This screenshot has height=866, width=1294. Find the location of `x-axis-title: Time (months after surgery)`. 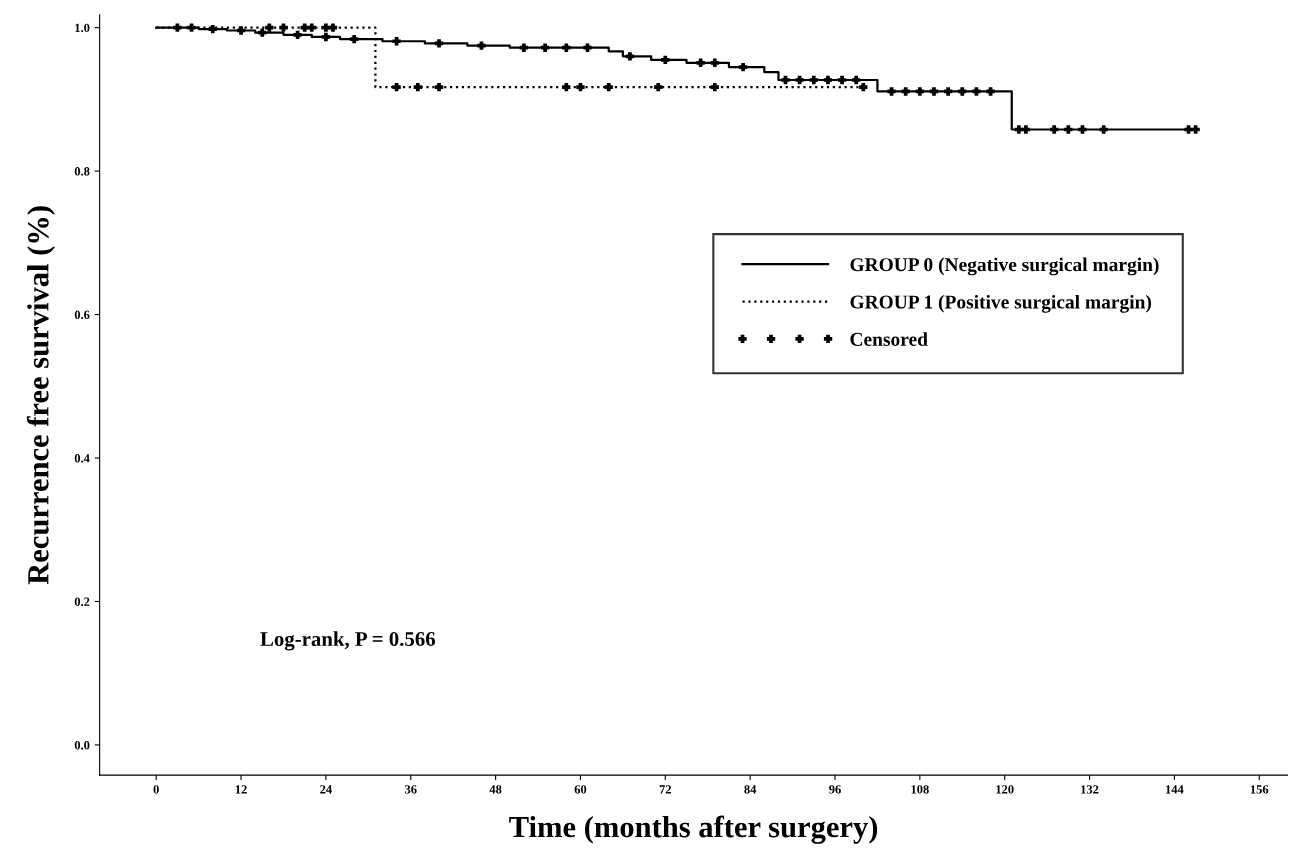

x-axis-title: Time (months after surgery) is located at coordinates (693, 829).